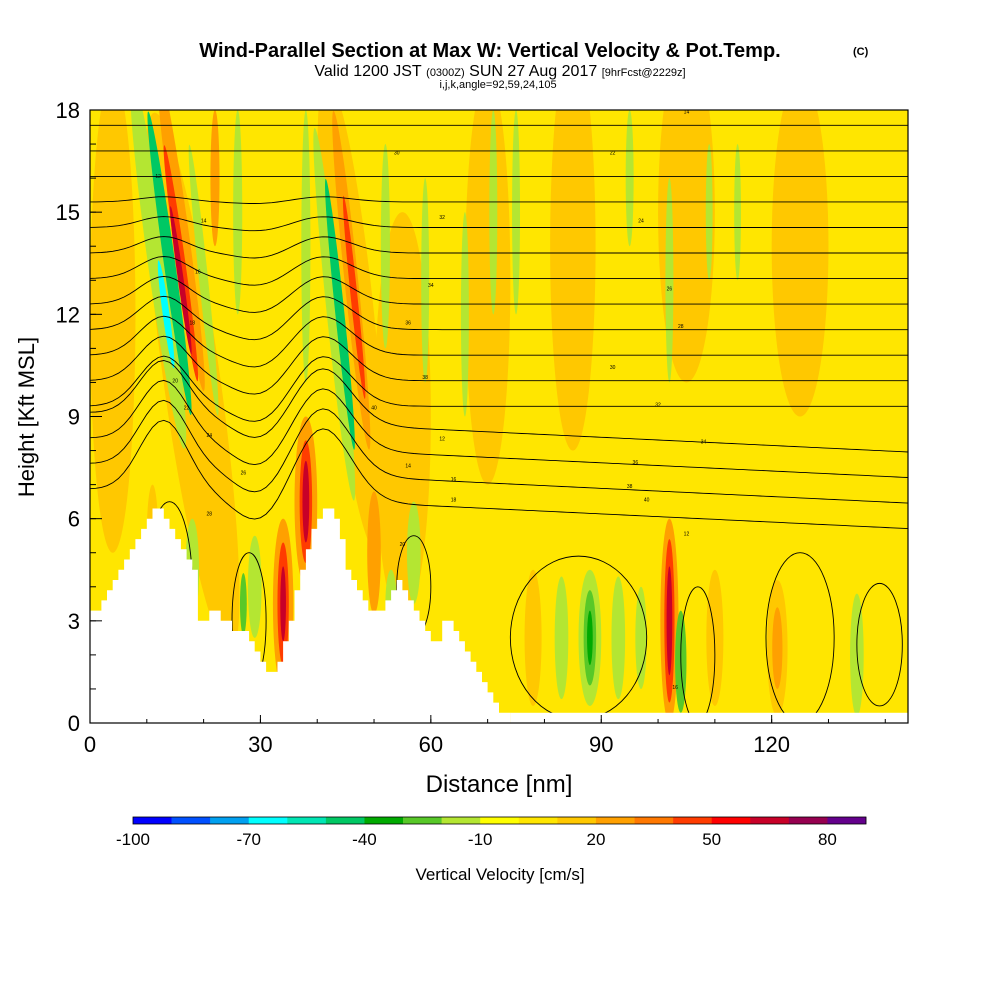  I want to click on x-axis-label: Distance [nm], so click(499, 784).